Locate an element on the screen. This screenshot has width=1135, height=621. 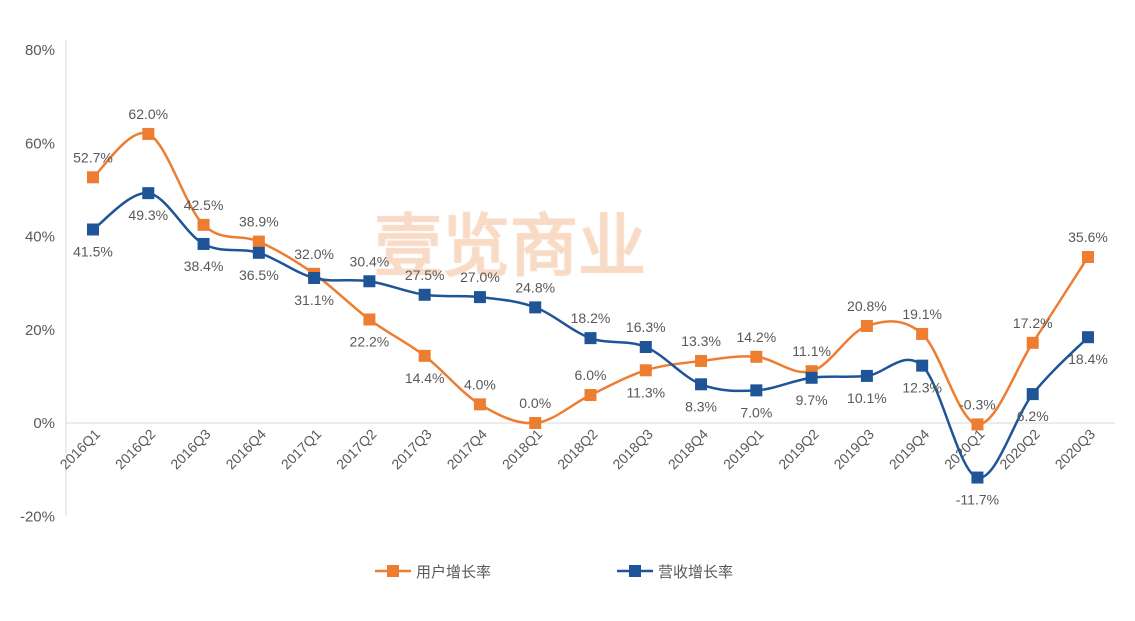
y-tick-label: 40% is located at coordinates (40, 237).